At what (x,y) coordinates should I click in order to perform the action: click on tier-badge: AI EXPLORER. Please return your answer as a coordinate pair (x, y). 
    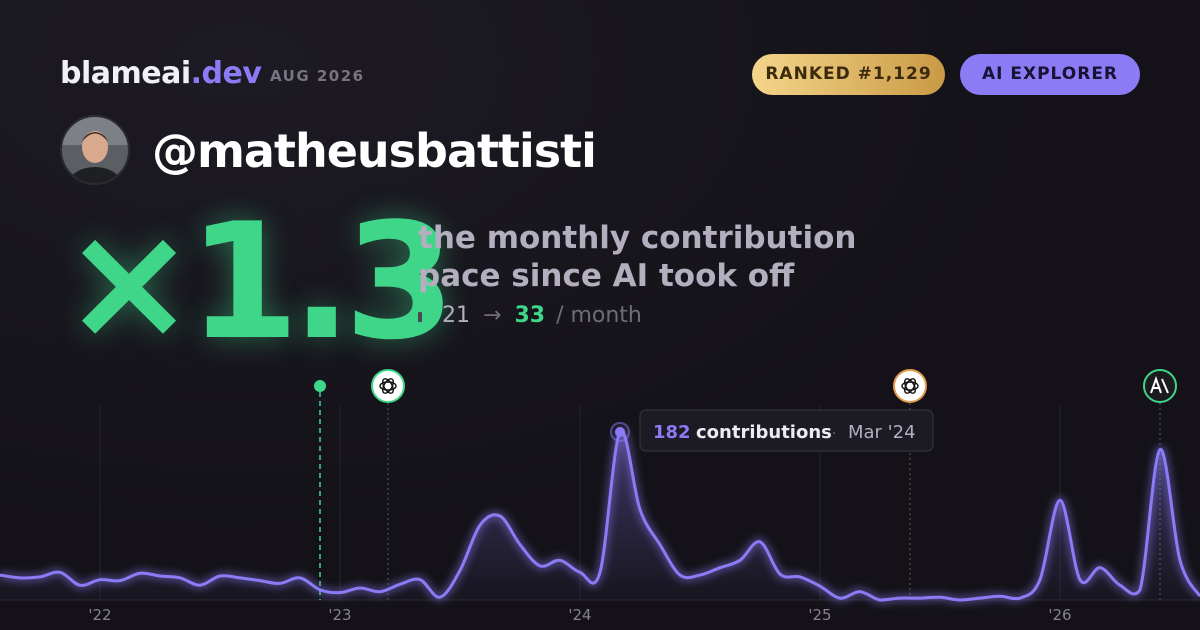
    Looking at the image, I should click on (1050, 74).